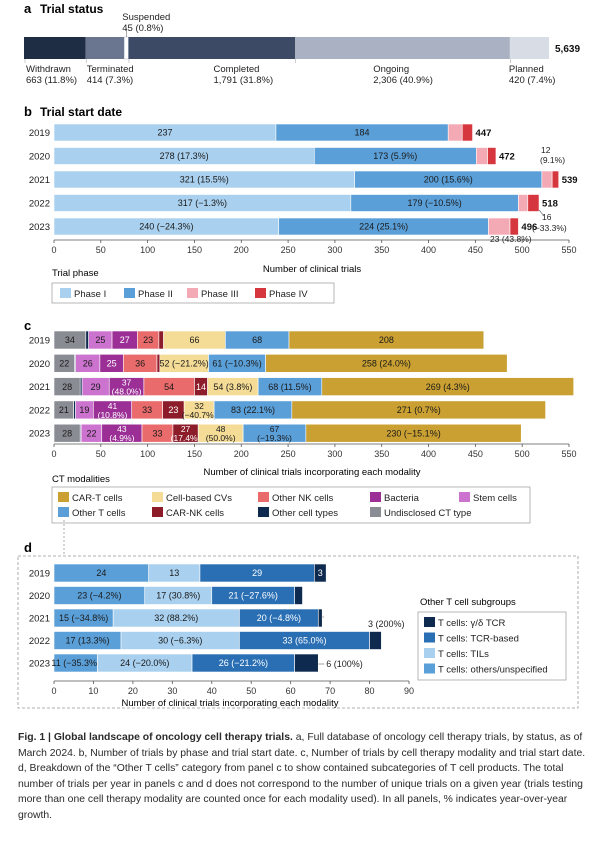 This screenshot has height=842, width=610. I want to click on modality-segment-label-growth: (10.8%), so click(113, 415).